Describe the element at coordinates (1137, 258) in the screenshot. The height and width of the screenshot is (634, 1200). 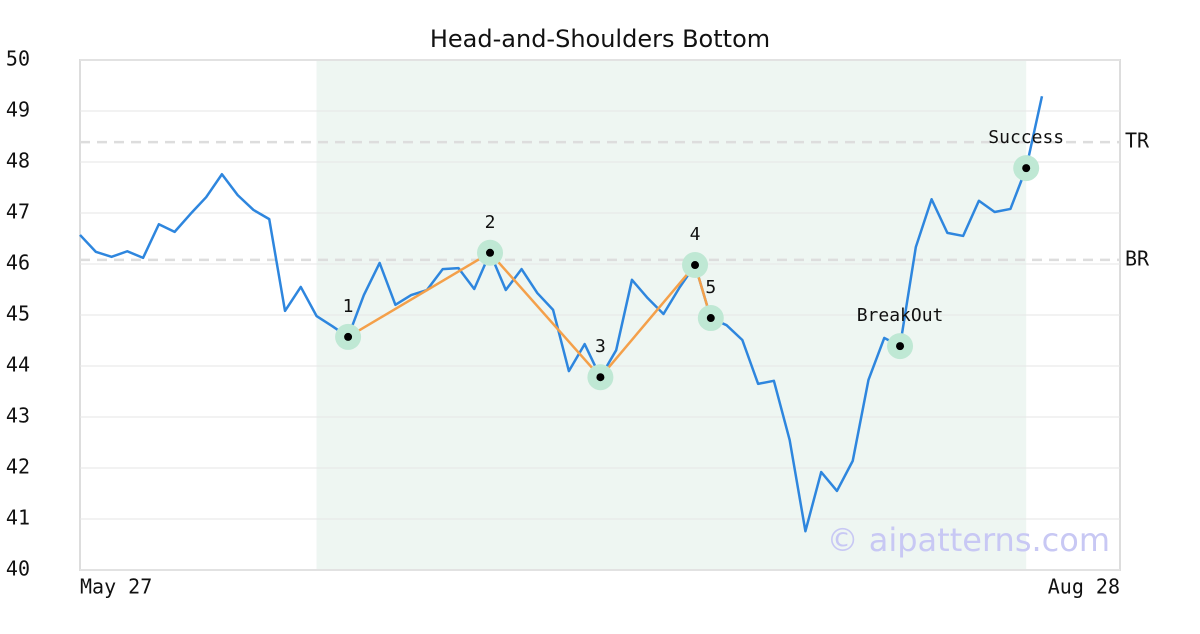
I see `reference-label: BR` at that location.